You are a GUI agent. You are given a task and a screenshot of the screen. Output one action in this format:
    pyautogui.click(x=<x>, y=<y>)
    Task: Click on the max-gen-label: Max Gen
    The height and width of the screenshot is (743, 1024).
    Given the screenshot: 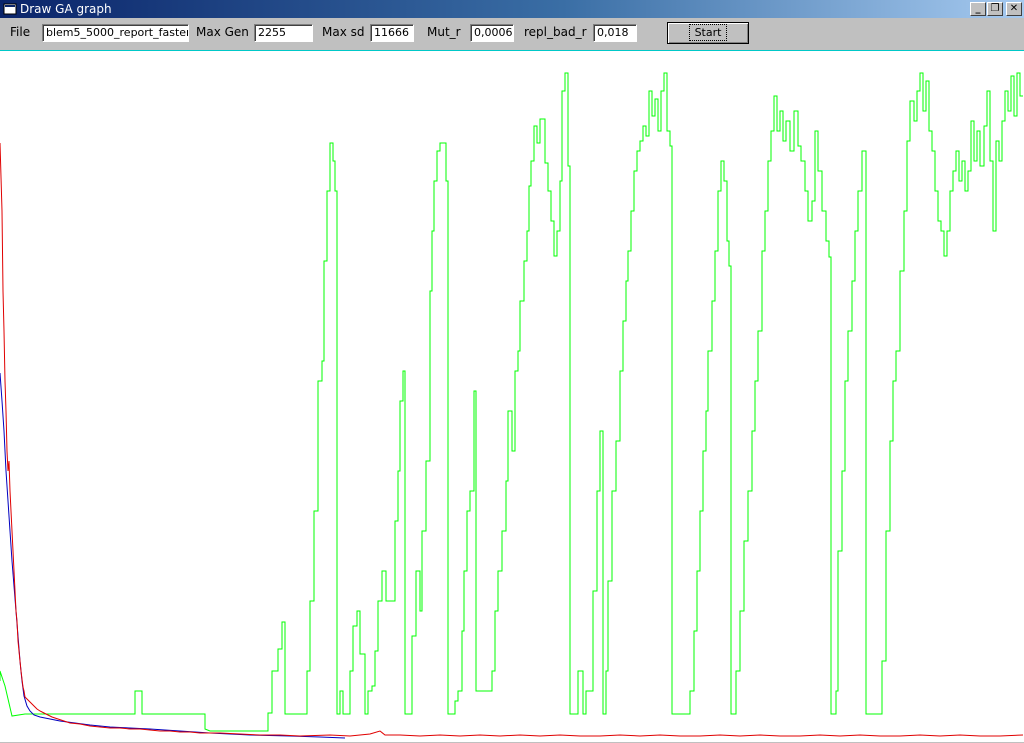 What is the action you would take?
    pyautogui.click(x=222, y=32)
    